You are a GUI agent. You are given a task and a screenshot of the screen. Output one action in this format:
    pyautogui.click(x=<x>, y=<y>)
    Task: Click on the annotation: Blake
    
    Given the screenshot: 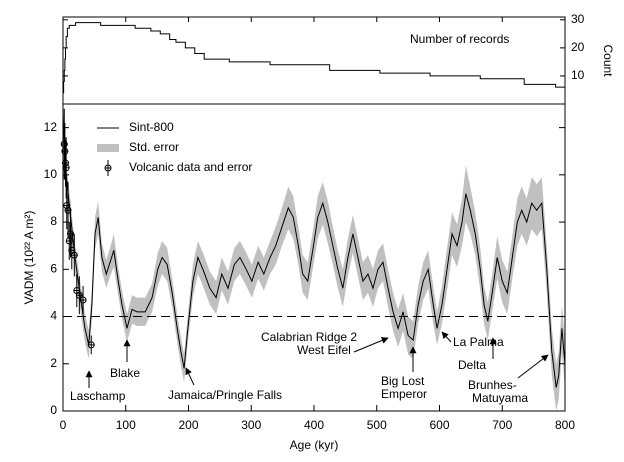 What is the action you would take?
    pyautogui.click(x=125, y=373)
    